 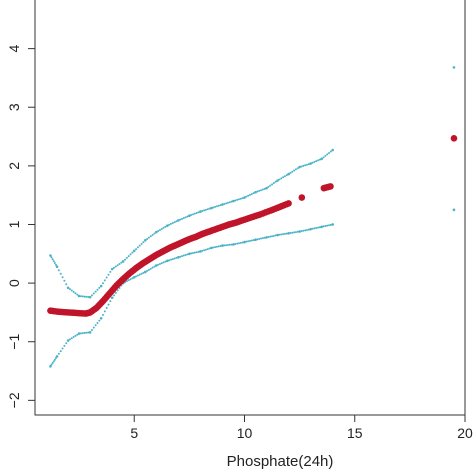 What do you see at coordinates (14, 283) in the screenshot?
I see `y-tick-label: 0` at bounding box center [14, 283].